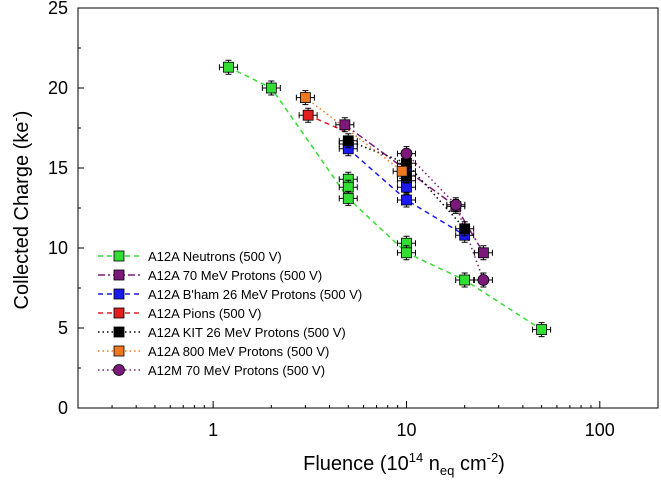  I want to click on legend-label: A12A Neutrons (500 V), so click(215, 256).